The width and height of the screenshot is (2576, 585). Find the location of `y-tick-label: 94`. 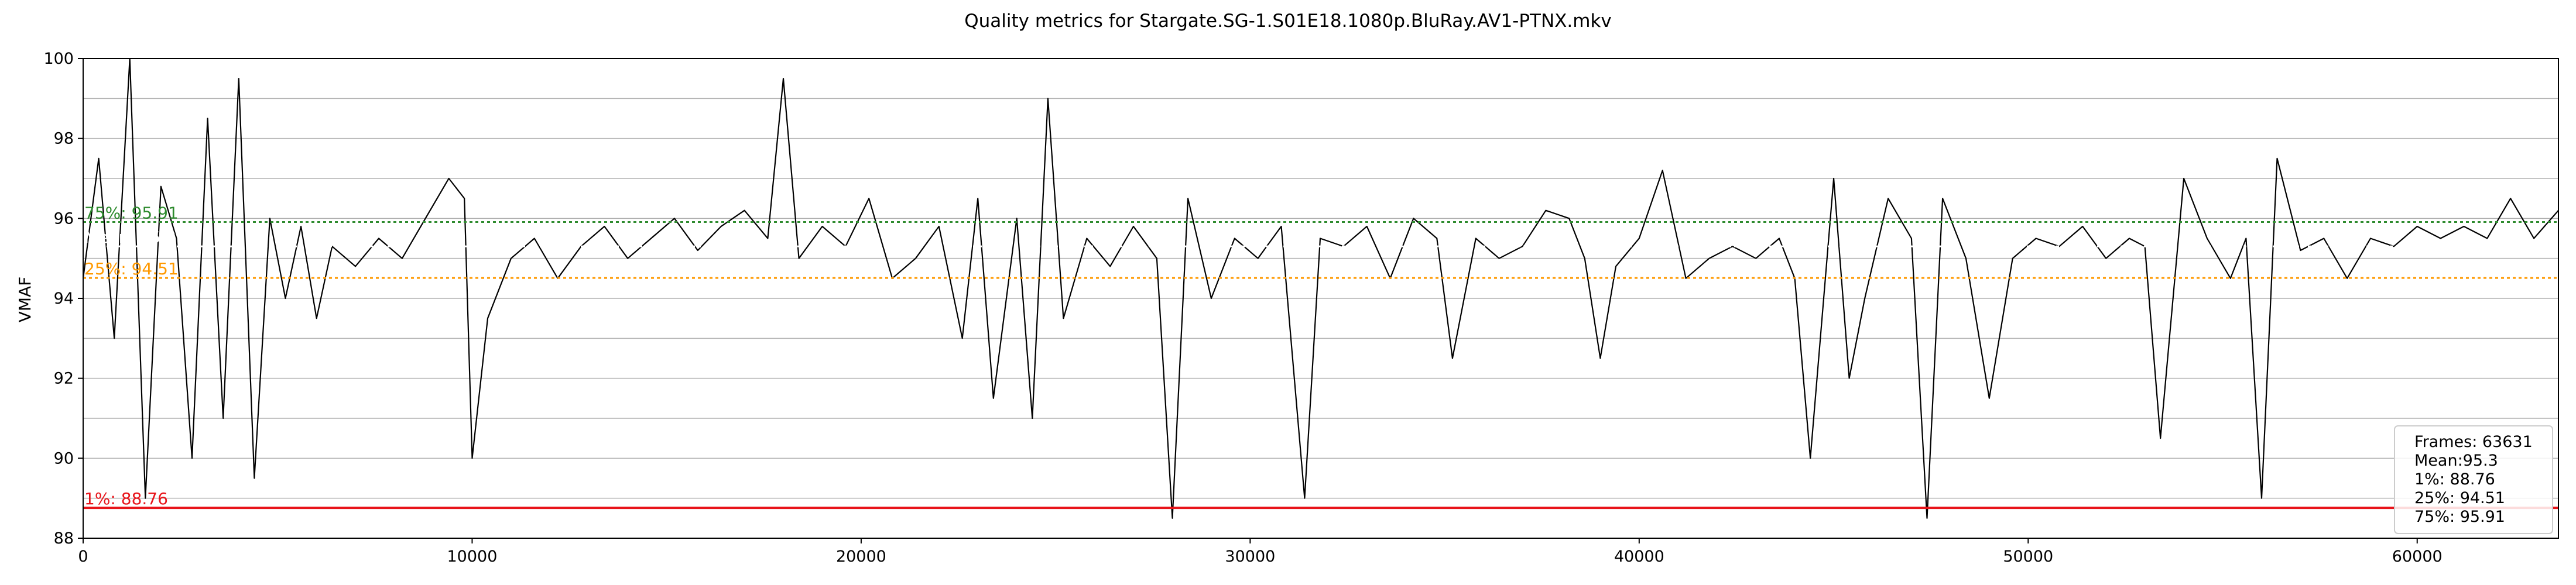

y-tick-label: 94 is located at coordinates (64, 299).